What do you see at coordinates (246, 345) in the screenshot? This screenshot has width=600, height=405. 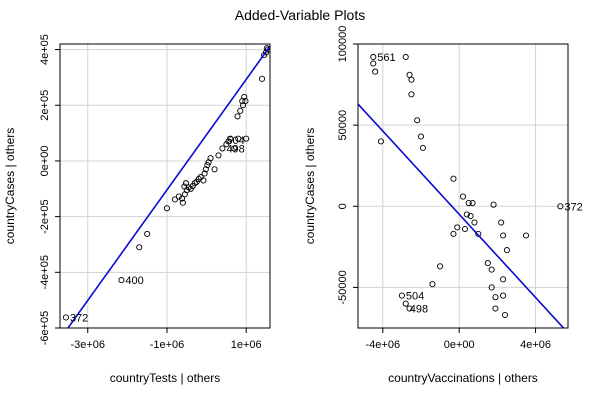 I see `x-tick-label: 1e+06` at bounding box center [246, 345].